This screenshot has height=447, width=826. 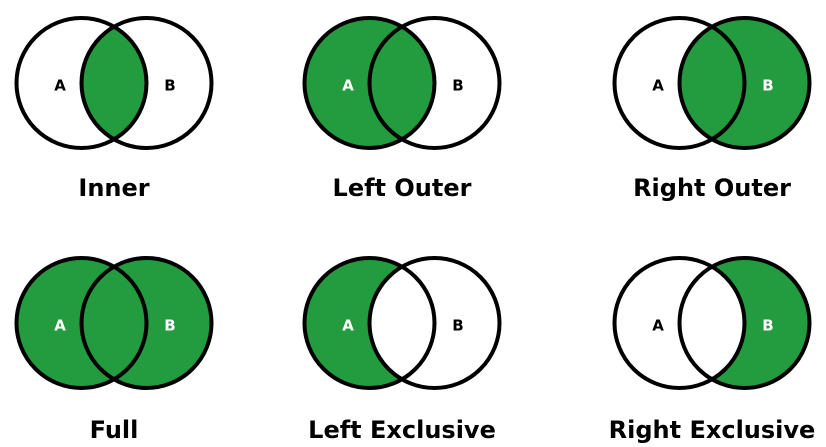 What do you see at coordinates (114, 430) in the screenshot?
I see `caption-full: Full` at bounding box center [114, 430].